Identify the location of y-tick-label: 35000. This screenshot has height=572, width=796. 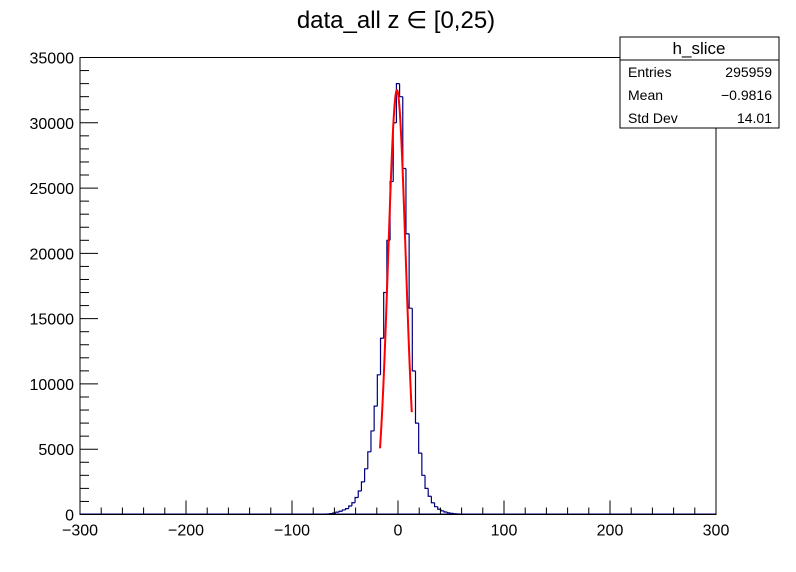
(52, 59).